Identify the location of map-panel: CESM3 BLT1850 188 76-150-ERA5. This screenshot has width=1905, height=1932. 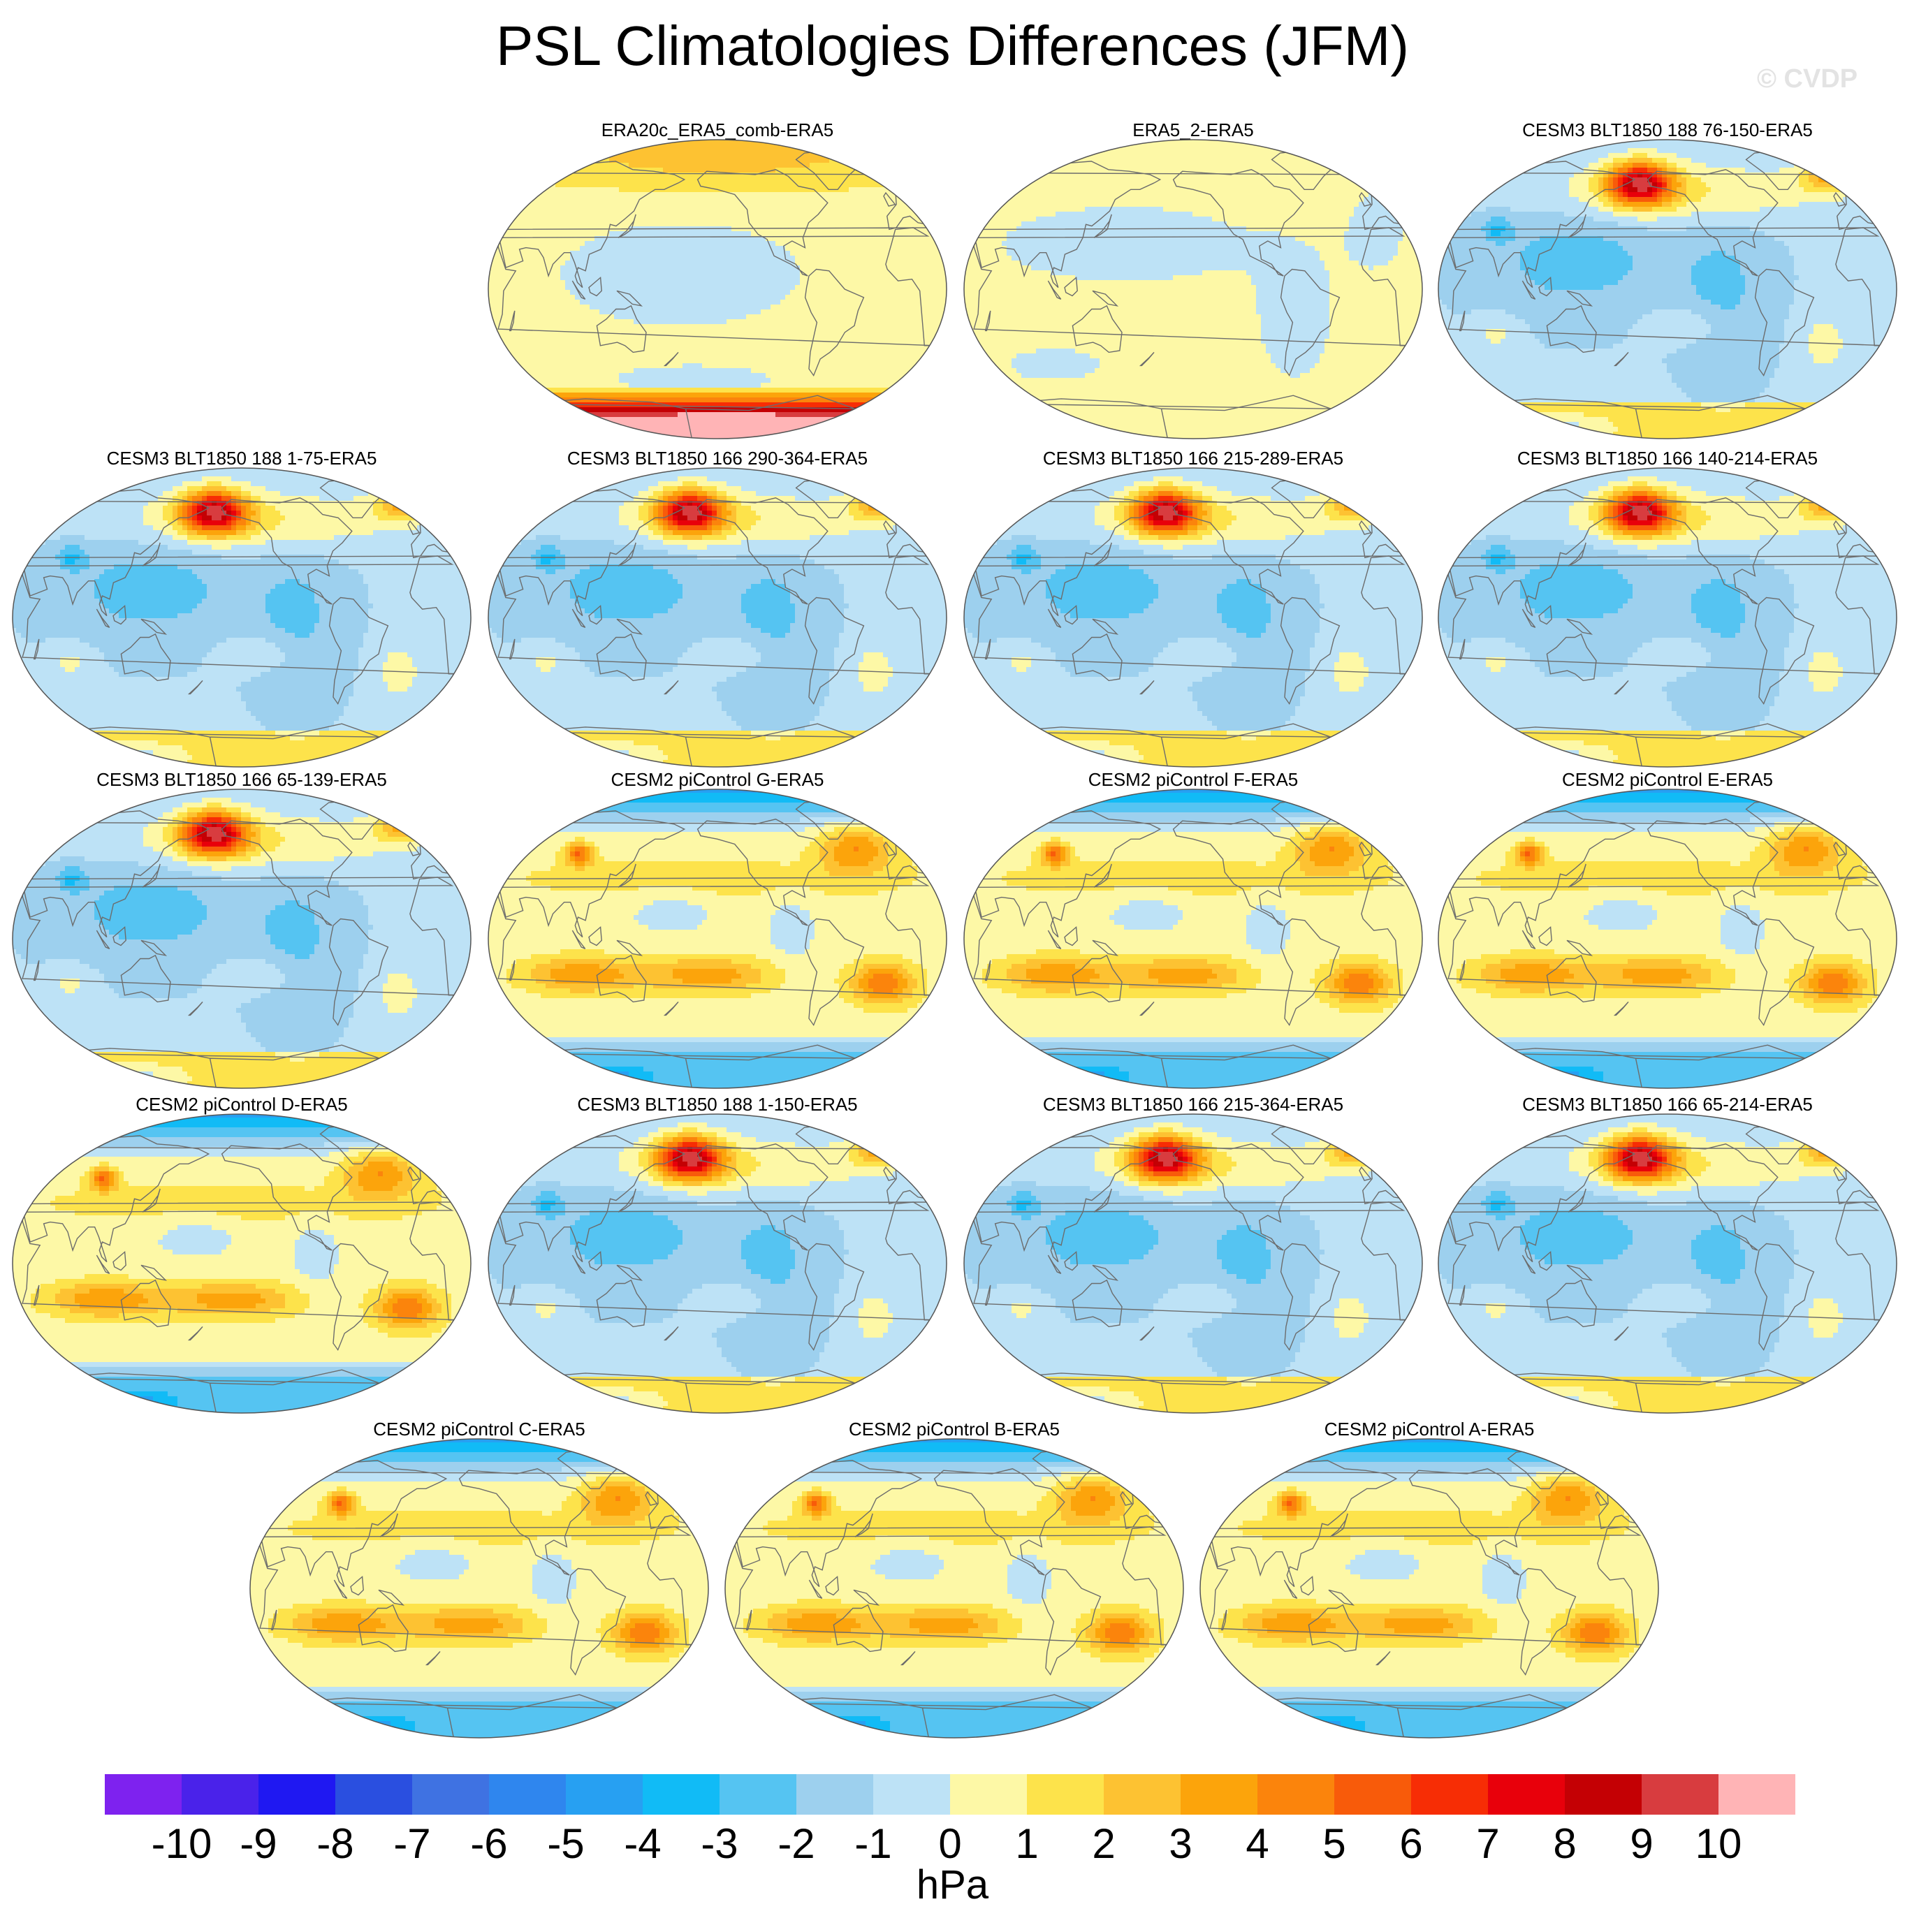
(1668, 279).